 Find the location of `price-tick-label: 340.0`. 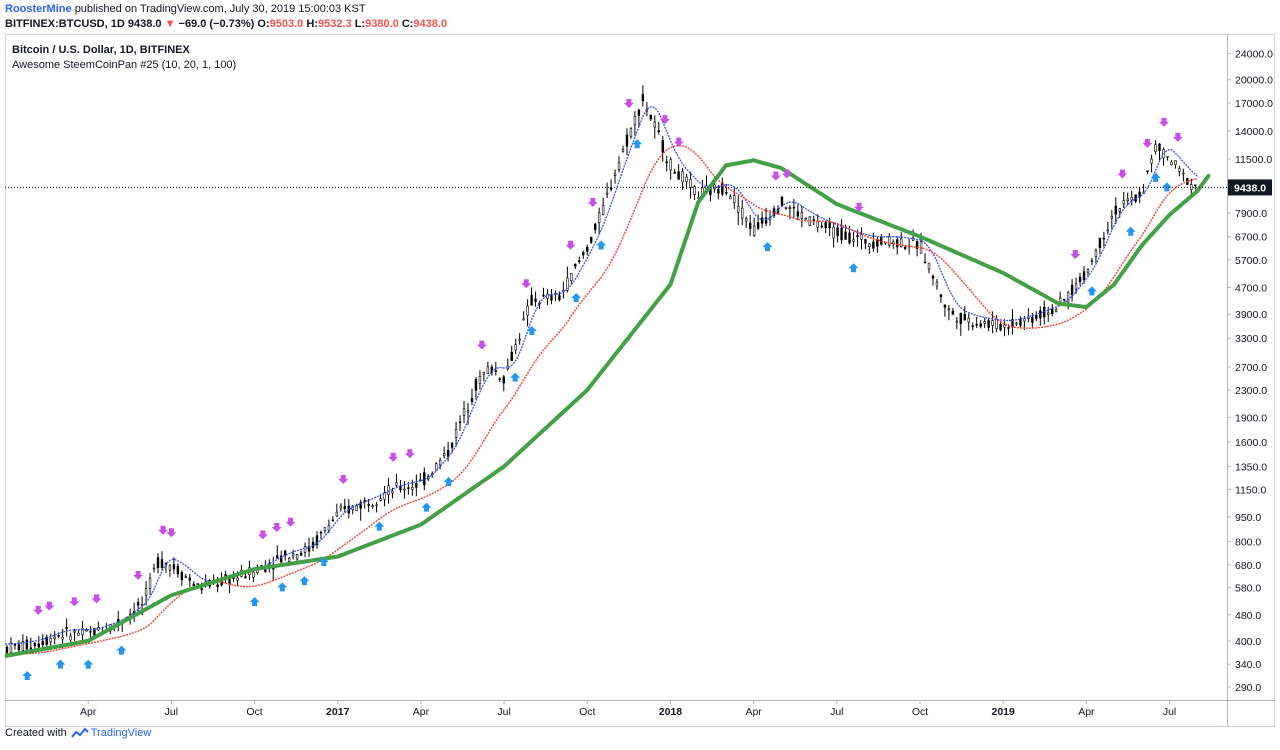

price-tick-label: 340.0 is located at coordinates (1248, 665).